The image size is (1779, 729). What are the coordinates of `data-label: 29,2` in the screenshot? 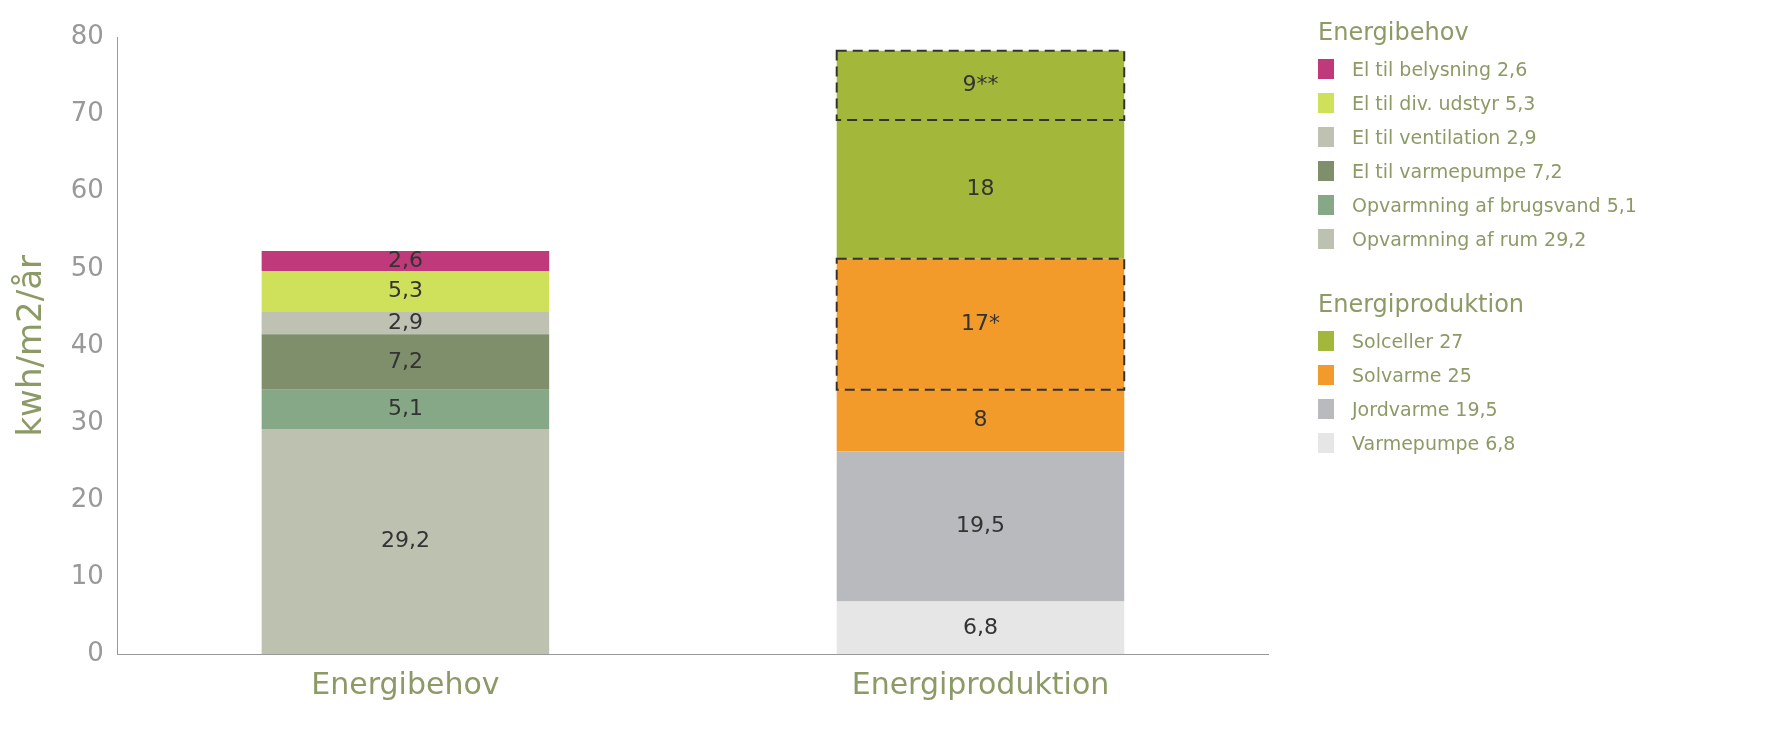 It's located at (405, 540).